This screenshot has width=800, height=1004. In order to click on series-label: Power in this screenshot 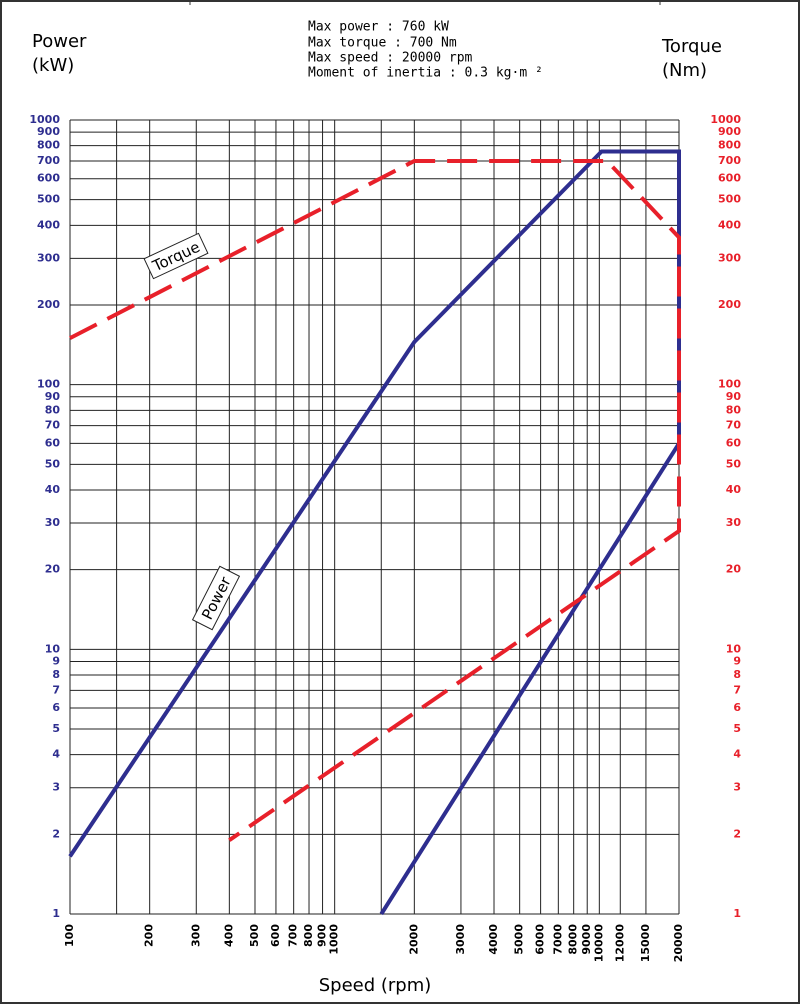, I will do `click(216, 598)`.